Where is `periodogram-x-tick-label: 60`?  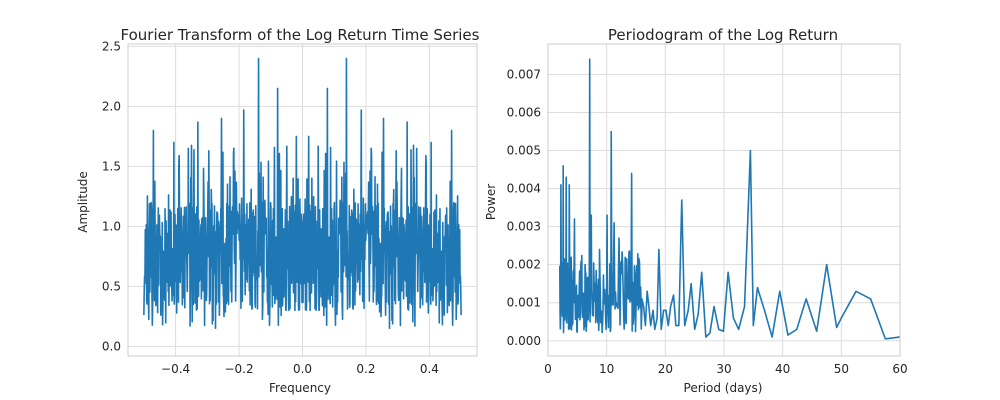 periodogram-x-tick-label: 60 is located at coordinates (899, 369).